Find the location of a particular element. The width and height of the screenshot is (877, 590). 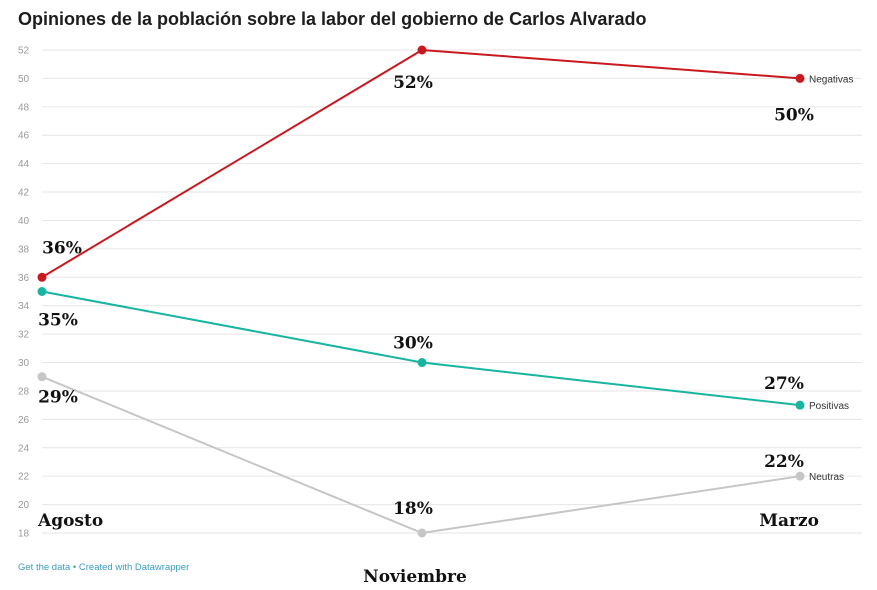

y-tick-label: 48 is located at coordinates (24, 107).